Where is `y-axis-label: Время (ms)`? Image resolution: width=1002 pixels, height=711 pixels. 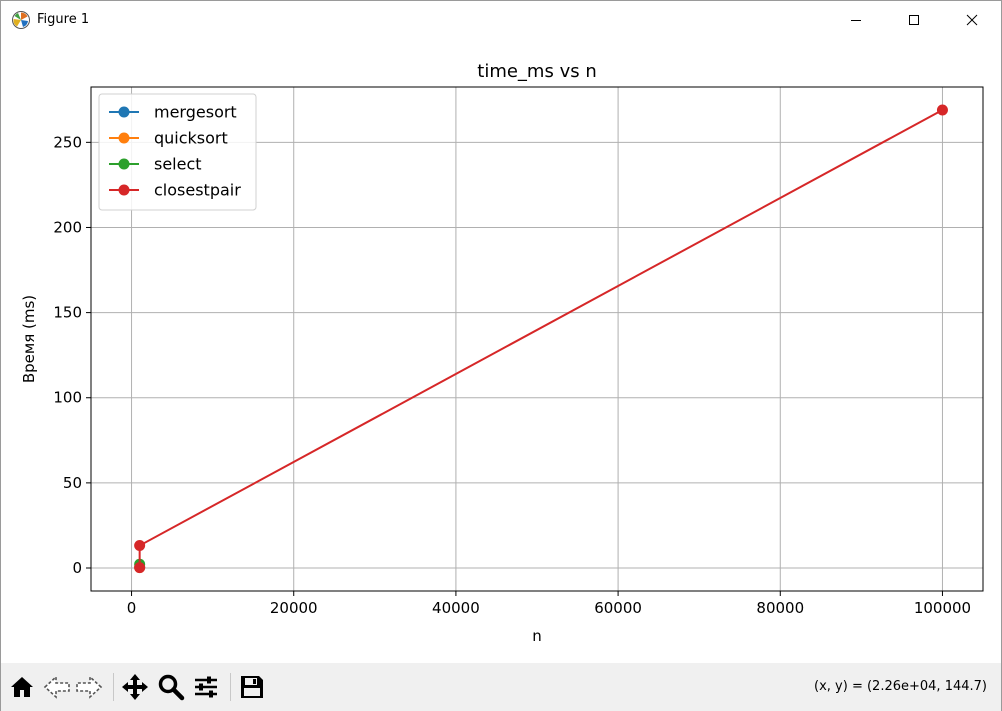
y-axis-label: Время (ms) is located at coordinates (29, 339).